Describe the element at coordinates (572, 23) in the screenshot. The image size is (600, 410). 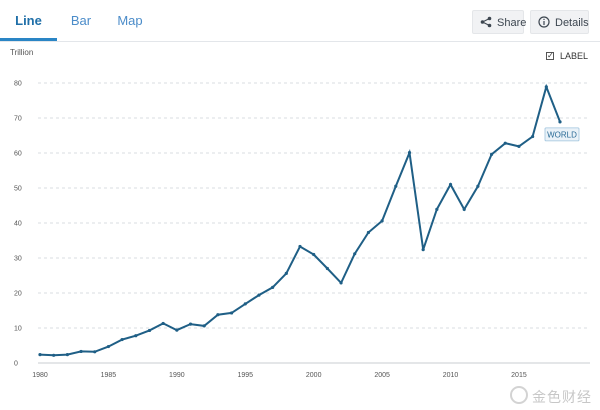
I see `details-button-label: Details` at that location.